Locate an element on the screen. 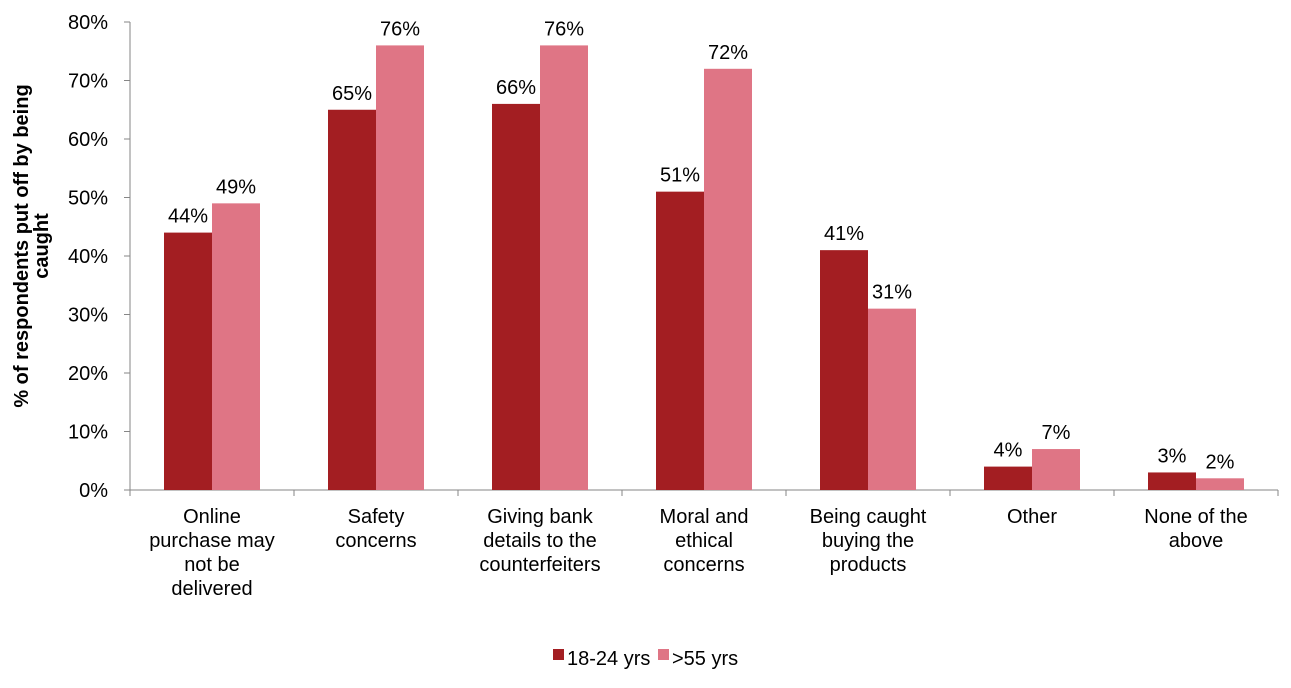 The width and height of the screenshot is (1291, 688). category-label-line: purchase may is located at coordinates (212, 541).